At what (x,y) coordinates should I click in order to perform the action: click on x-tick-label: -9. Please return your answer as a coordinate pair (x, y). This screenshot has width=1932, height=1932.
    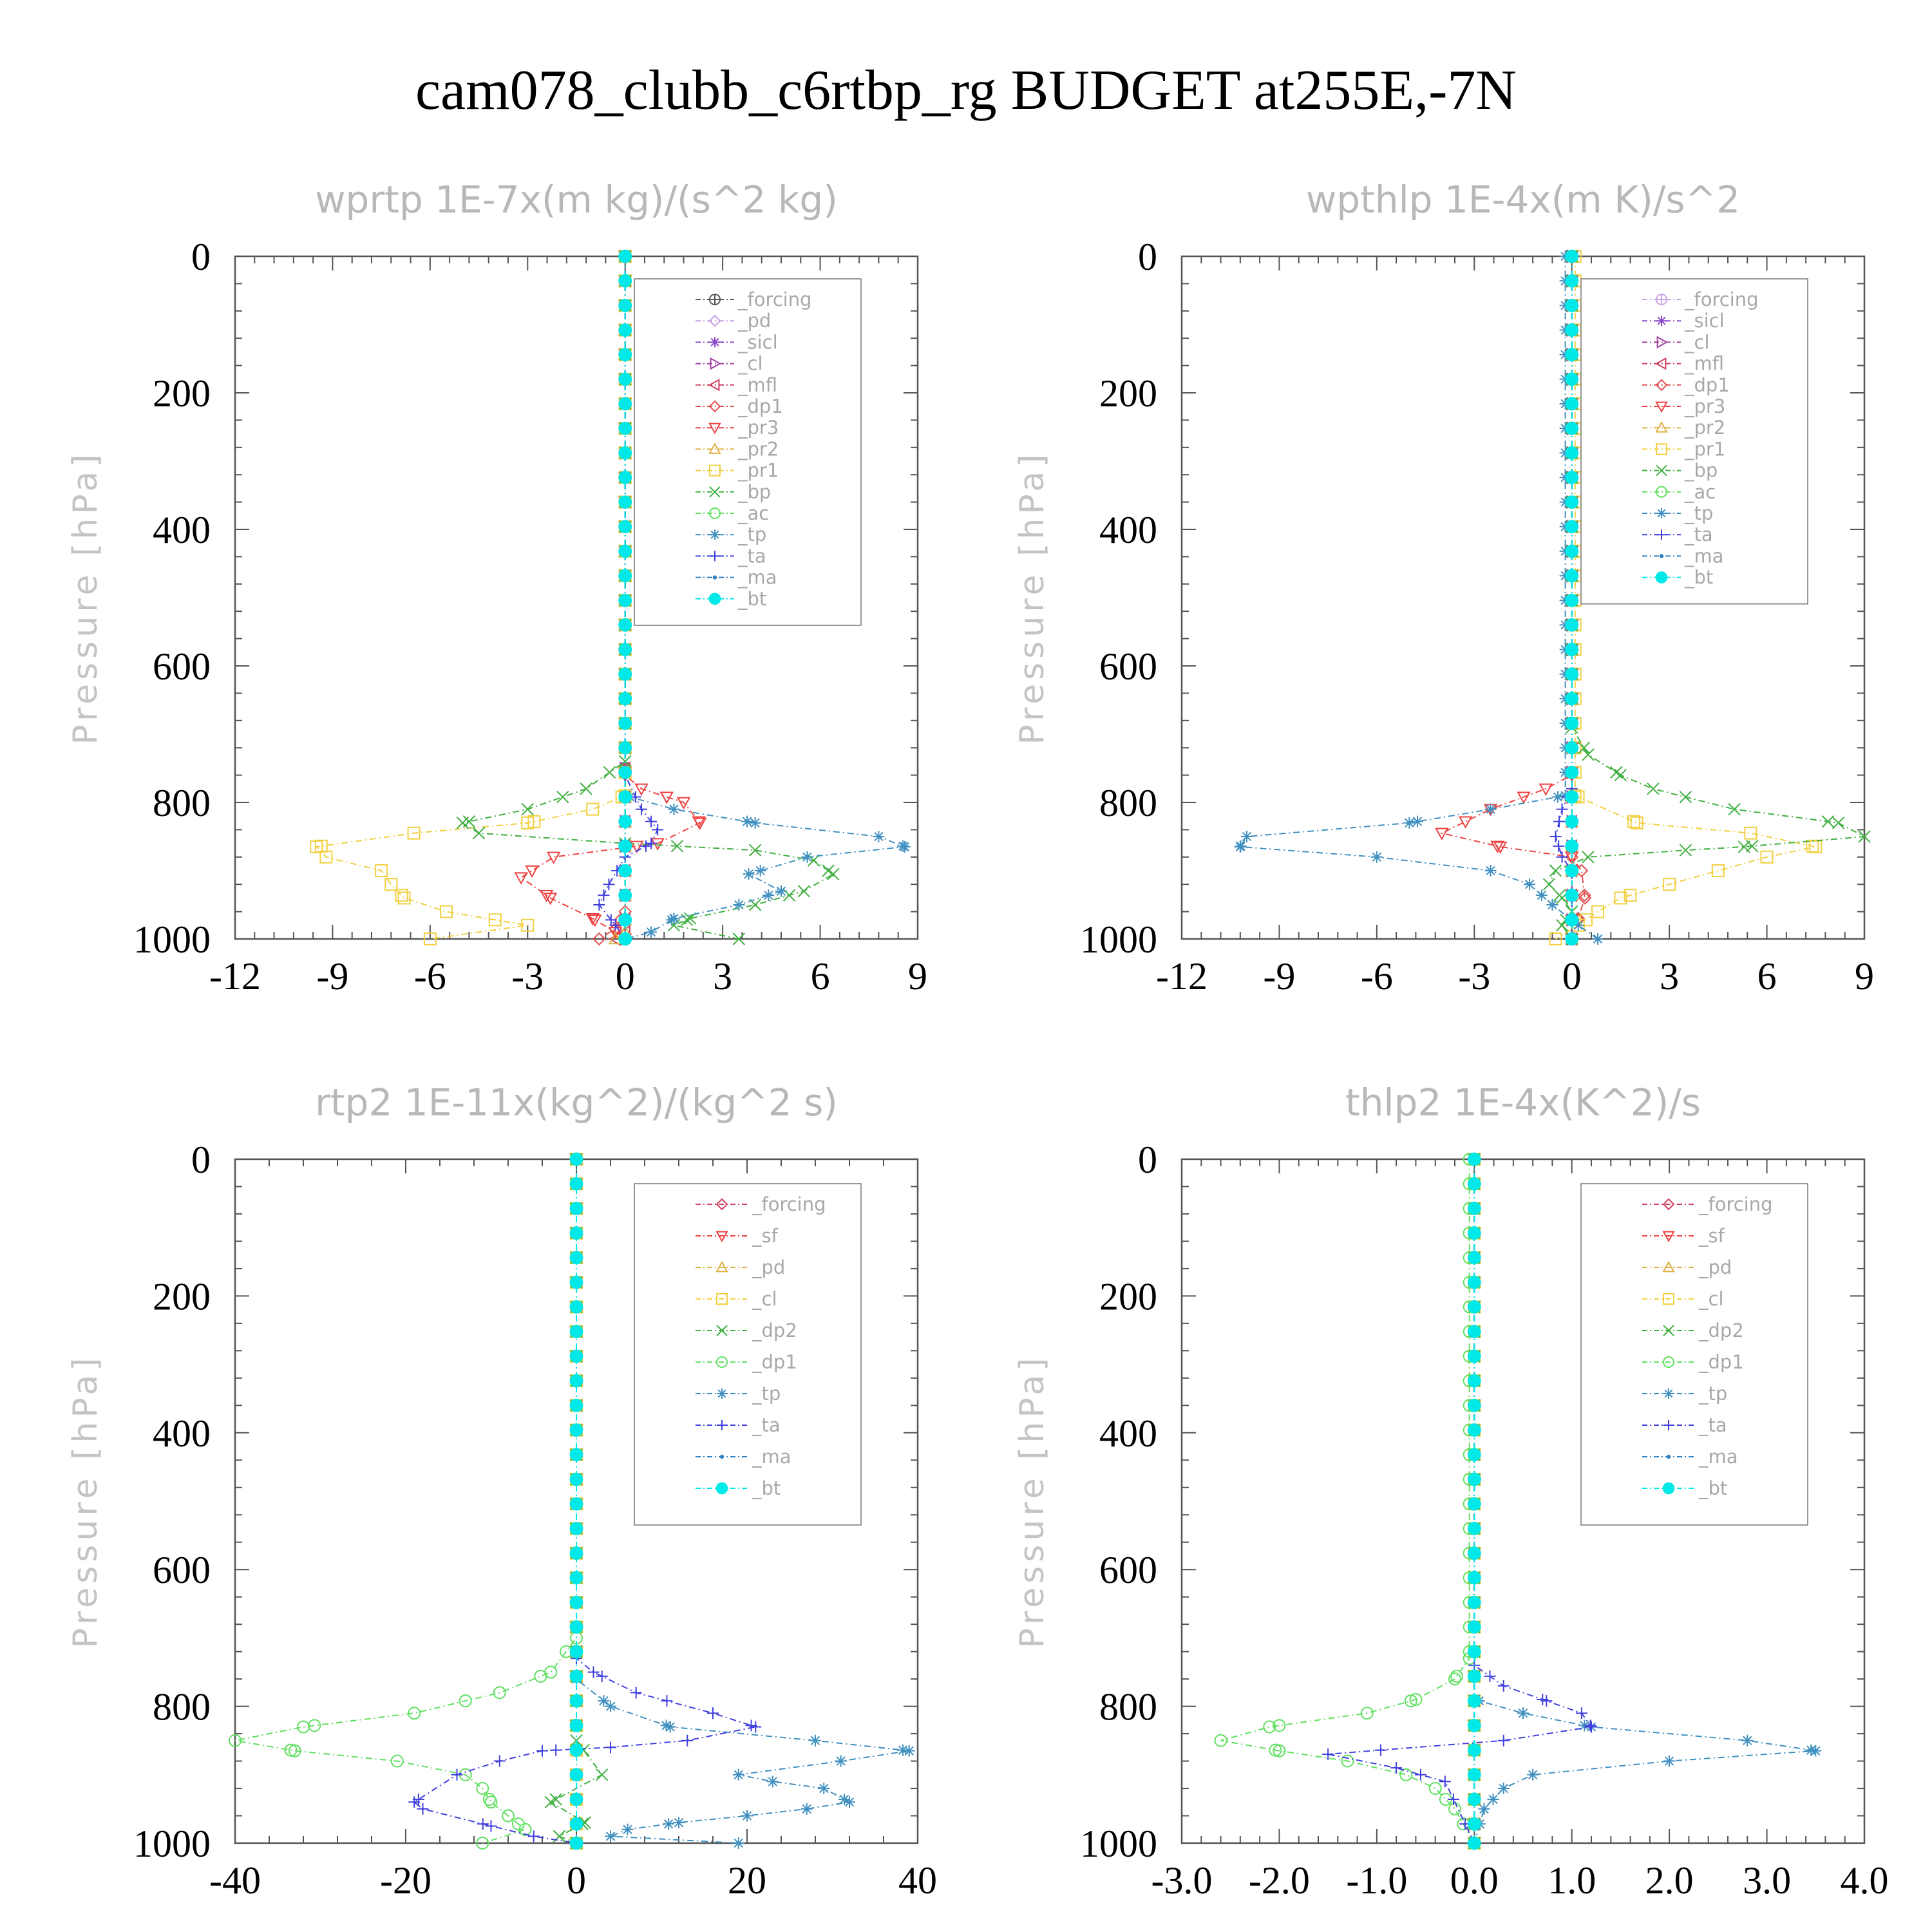
    Looking at the image, I should click on (1279, 976).